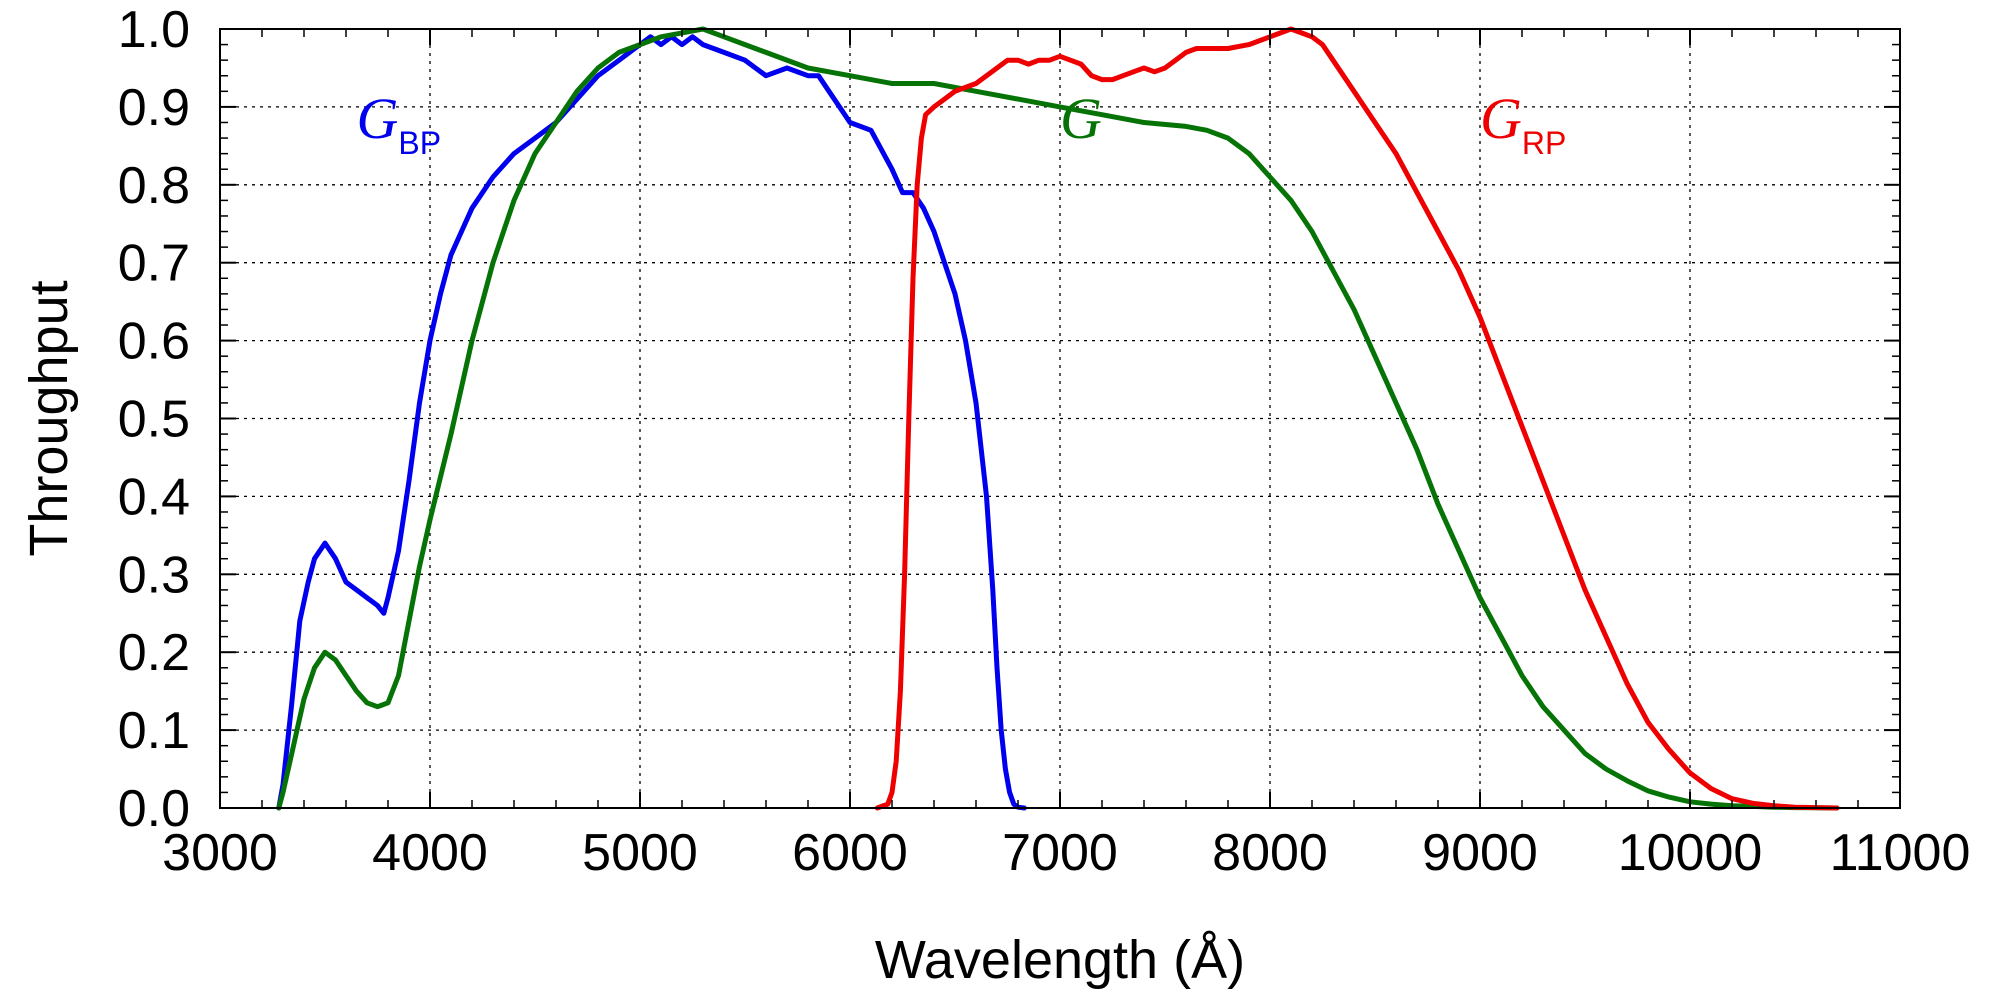 The height and width of the screenshot is (997, 1993). Describe the element at coordinates (154, 575) in the screenshot. I see `y-tick-label: 0.3` at that location.